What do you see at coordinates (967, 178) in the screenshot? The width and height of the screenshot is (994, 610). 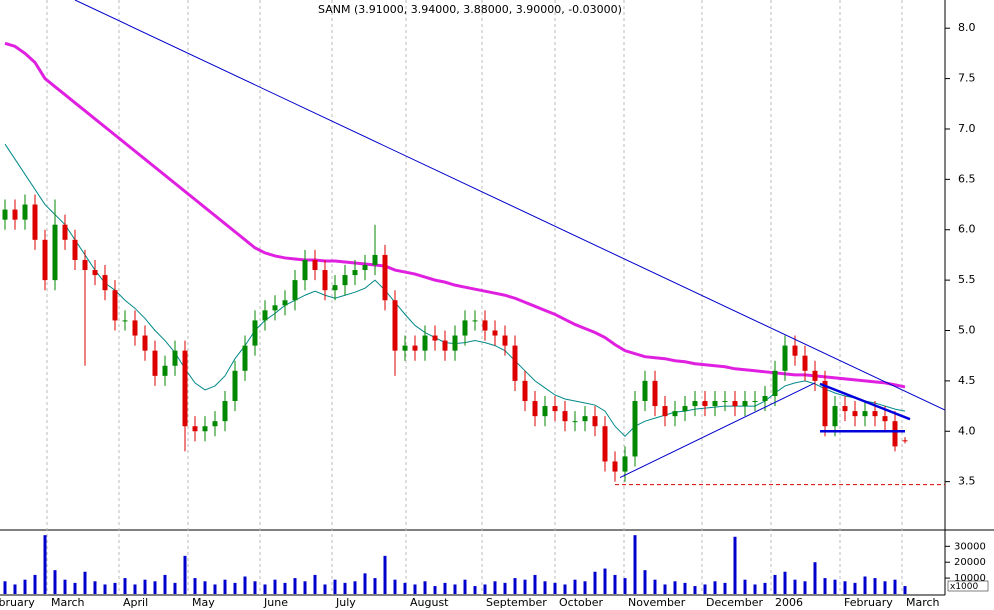 I see `y-tick-label: 6.5` at bounding box center [967, 178].